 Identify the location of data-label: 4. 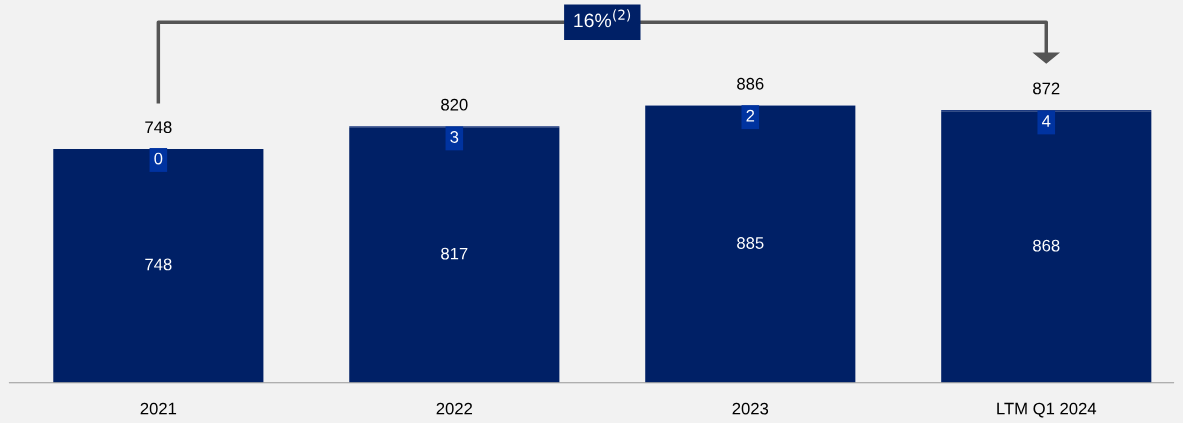
(1046, 121).